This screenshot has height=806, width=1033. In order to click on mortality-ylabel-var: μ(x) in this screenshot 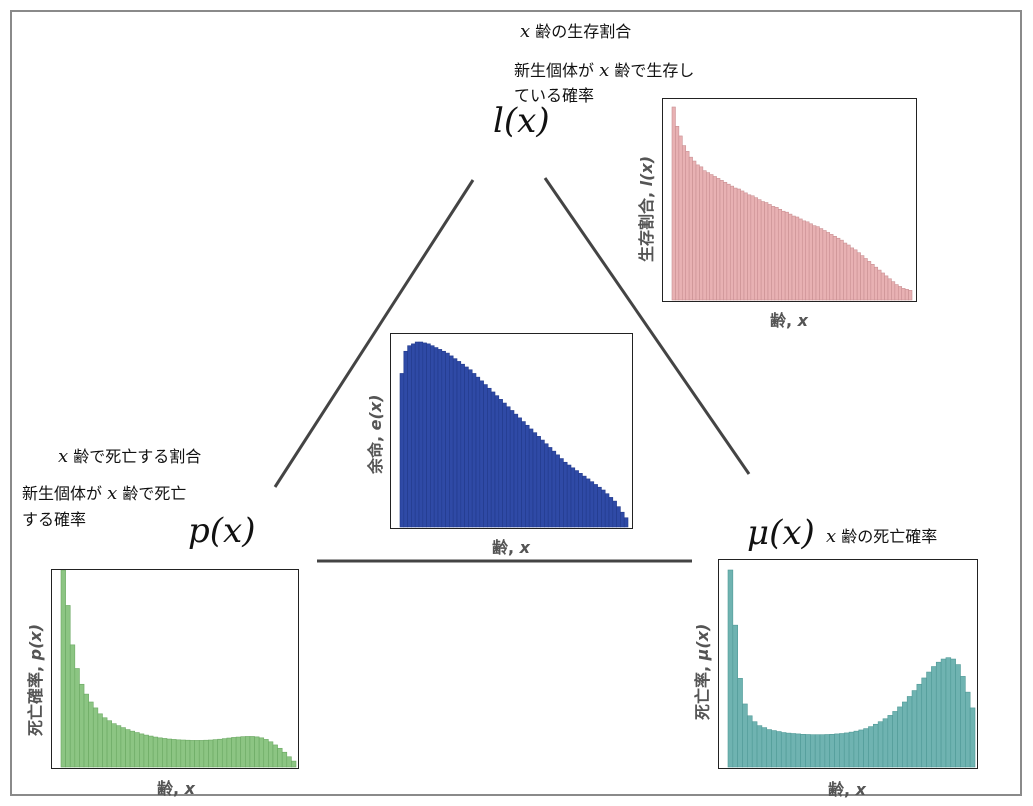, I will do `click(702, 642)`.